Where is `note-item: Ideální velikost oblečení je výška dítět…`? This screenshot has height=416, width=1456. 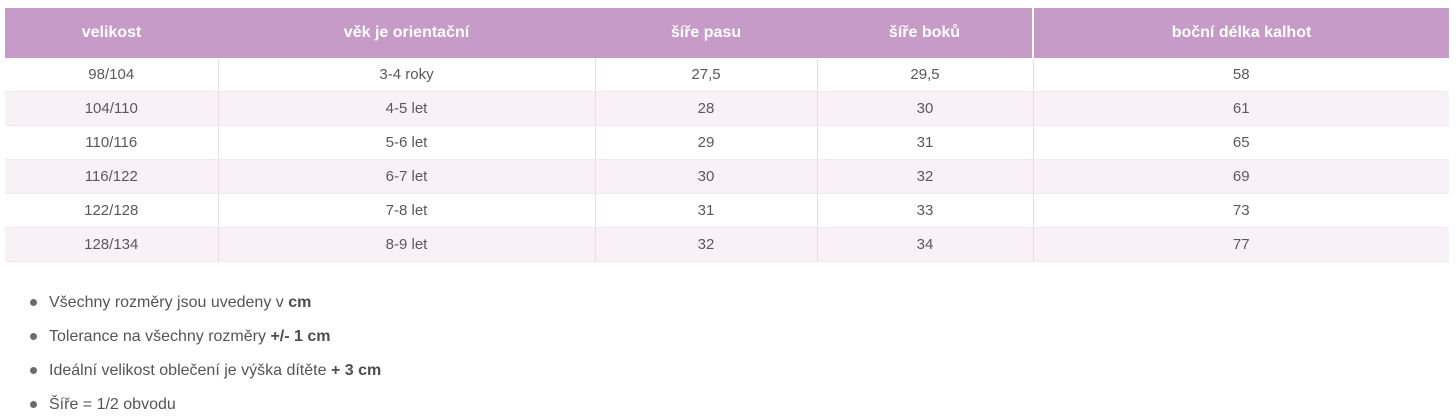
note-item: Ideální velikost oblečení je výška dítět… is located at coordinates (743, 370).